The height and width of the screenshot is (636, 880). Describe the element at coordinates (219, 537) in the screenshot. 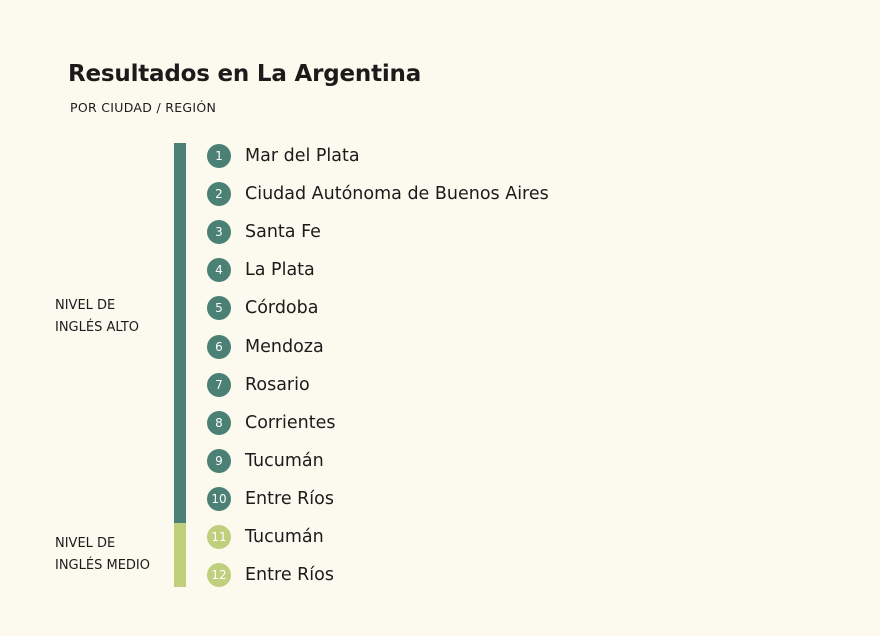

I see `rank-badge: 11` at that location.